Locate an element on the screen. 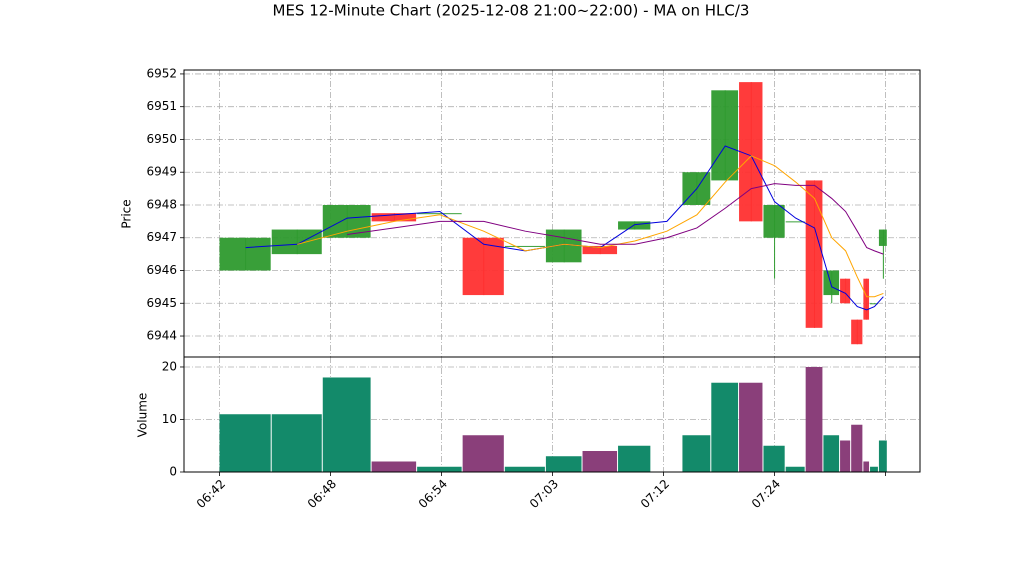  x-tick-label: 07:24 is located at coordinates (766, 494).